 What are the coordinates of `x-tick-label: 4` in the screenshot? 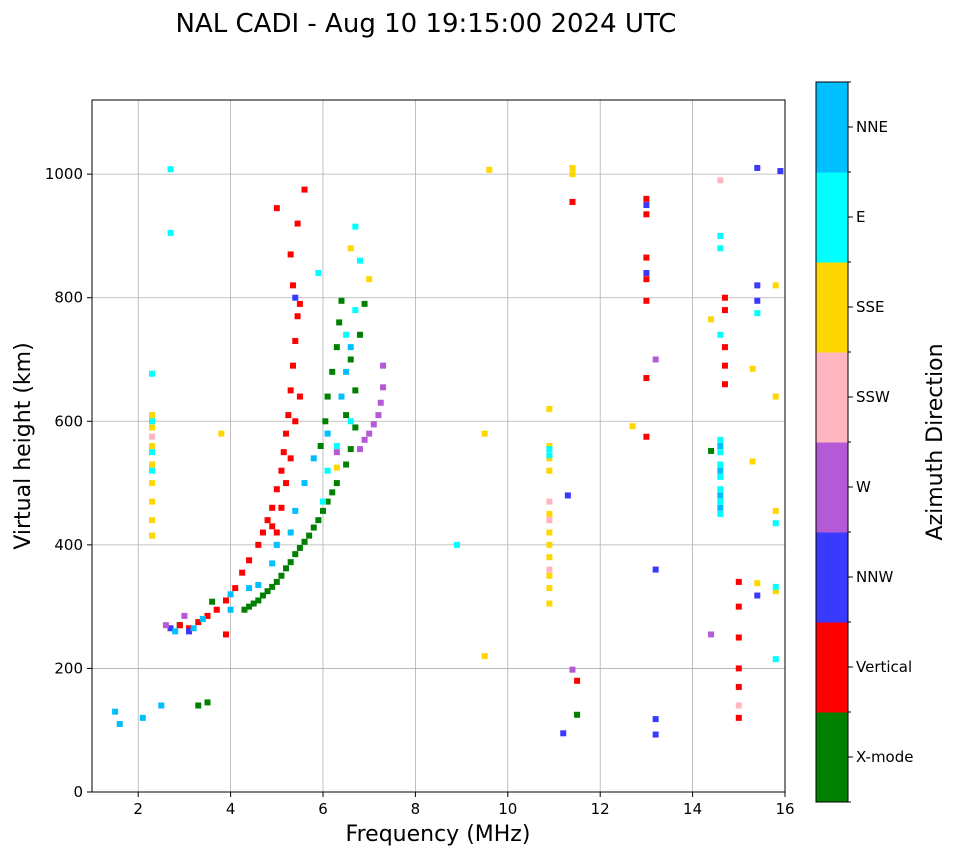 It's located at (231, 809).